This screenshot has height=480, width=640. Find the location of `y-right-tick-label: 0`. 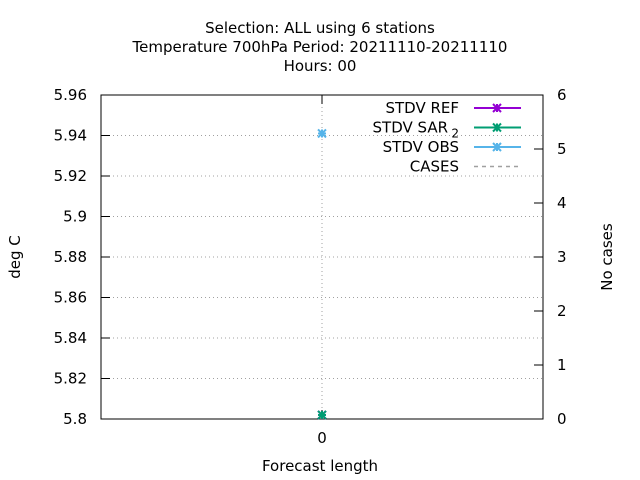

y-right-tick-label: 0 is located at coordinates (562, 419).